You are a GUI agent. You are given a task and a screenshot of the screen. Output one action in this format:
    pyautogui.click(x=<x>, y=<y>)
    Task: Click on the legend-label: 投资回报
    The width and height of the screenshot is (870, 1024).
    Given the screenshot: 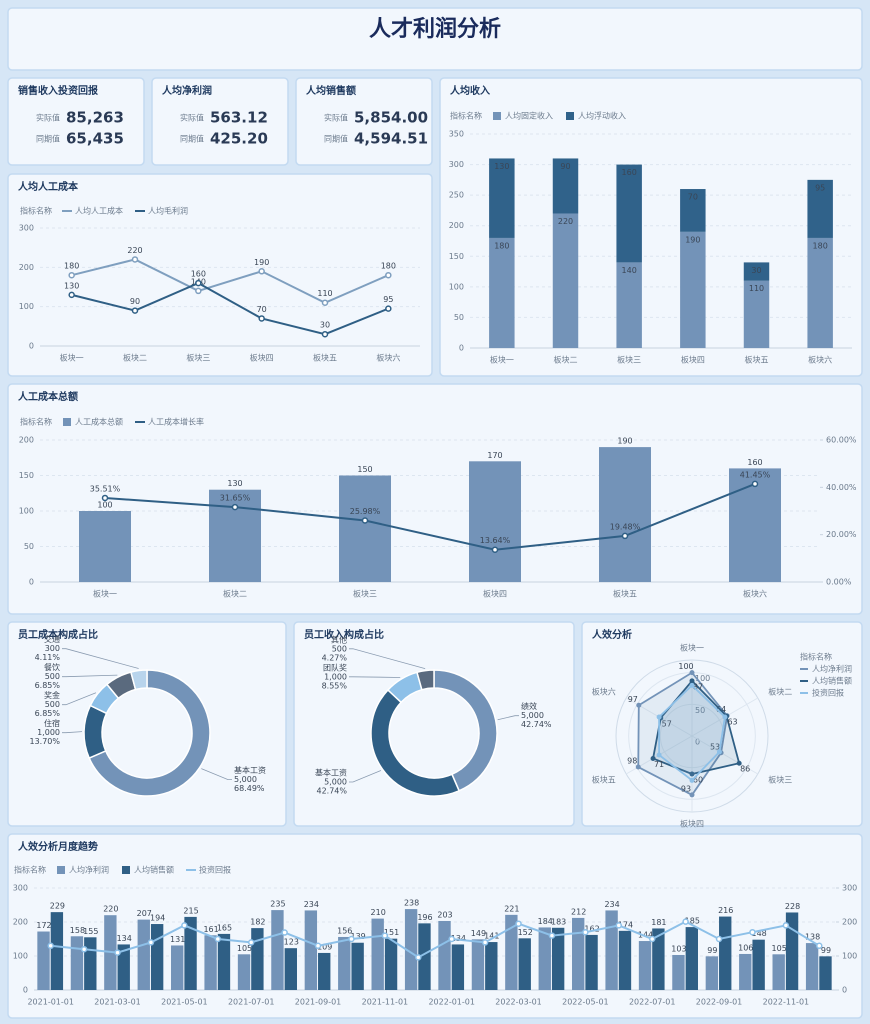 What is the action you would take?
    pyautogui.click(x=215, y=870)
    